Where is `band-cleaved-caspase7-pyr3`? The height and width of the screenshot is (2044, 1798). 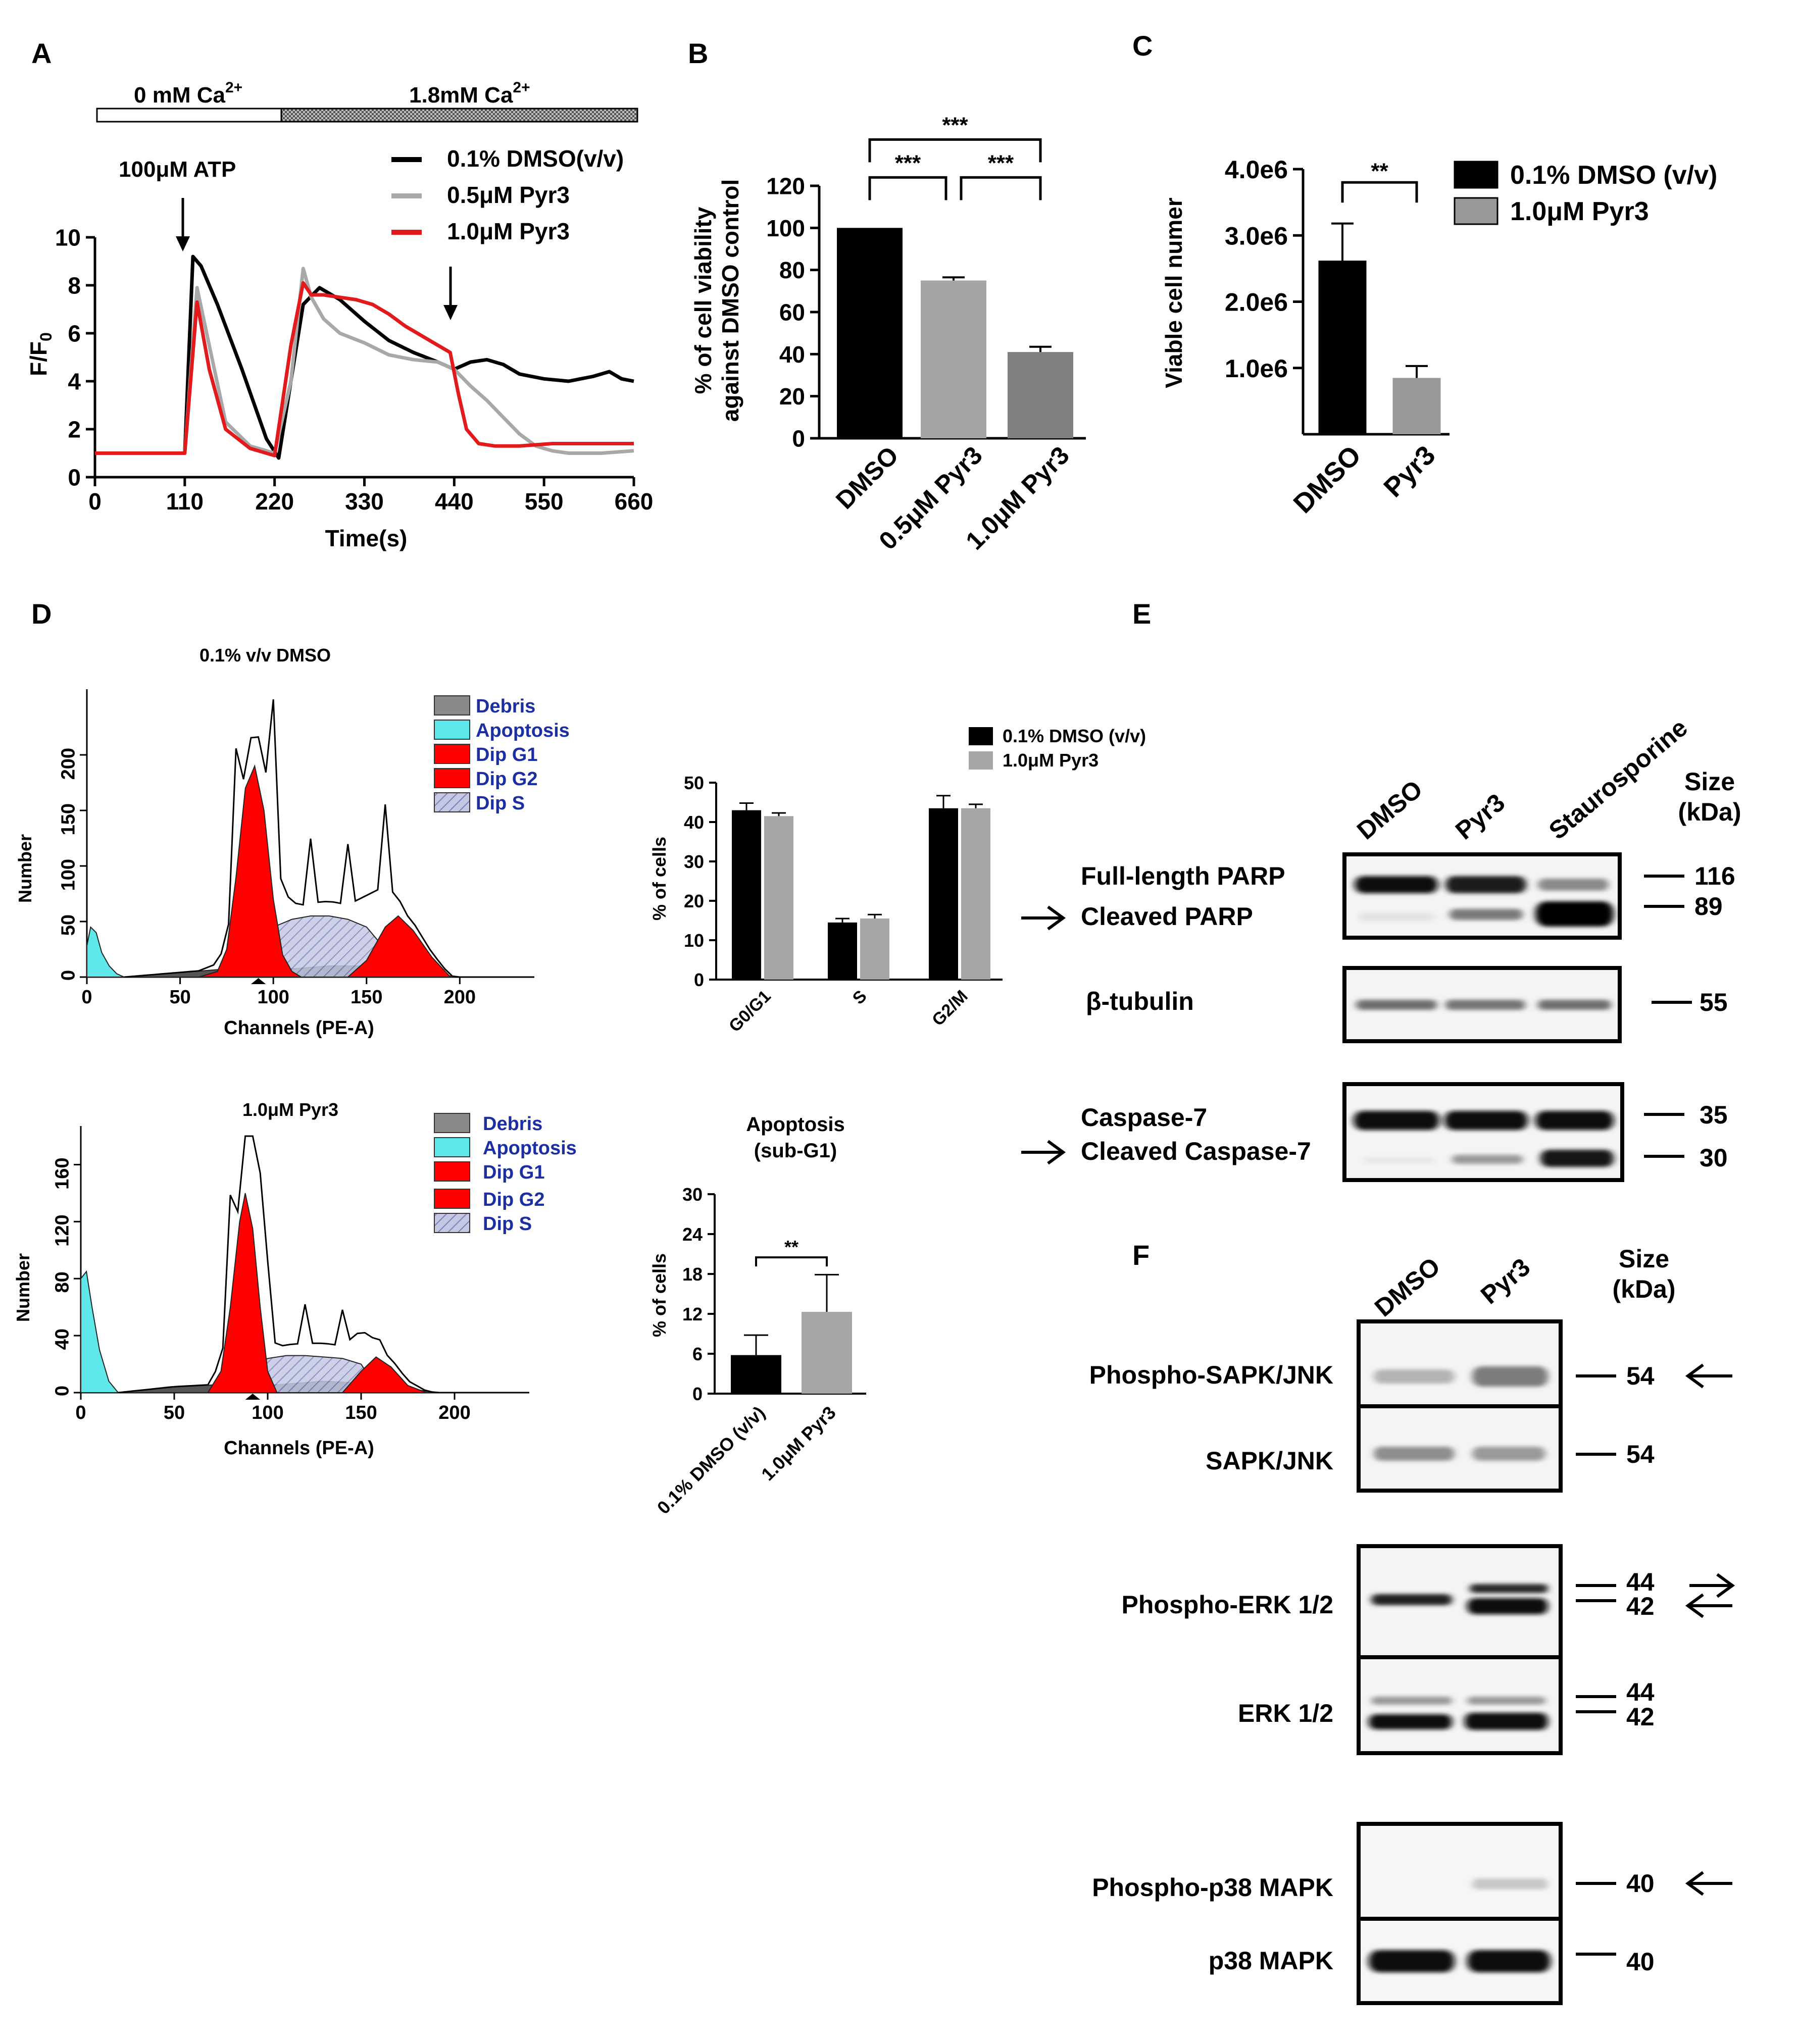 band-cleaved-caspase7-pyr3 is located at coordinates (1488, 1159).